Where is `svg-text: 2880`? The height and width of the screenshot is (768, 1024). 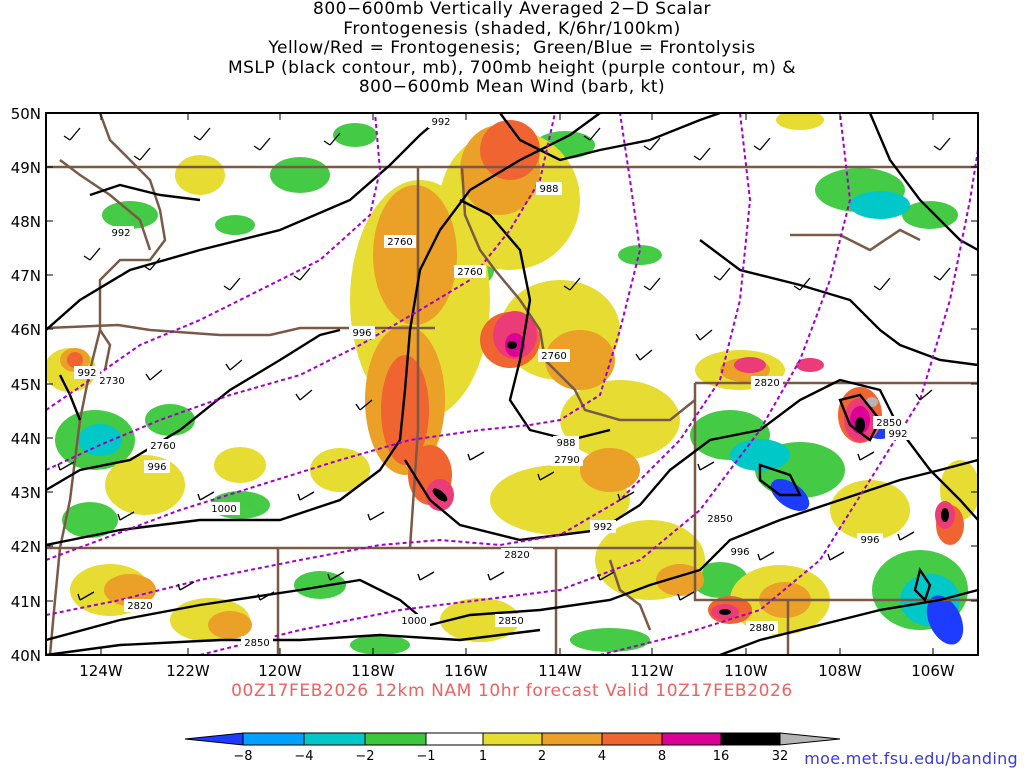 svg-text: 2880 is located at coordinates (761, 628).